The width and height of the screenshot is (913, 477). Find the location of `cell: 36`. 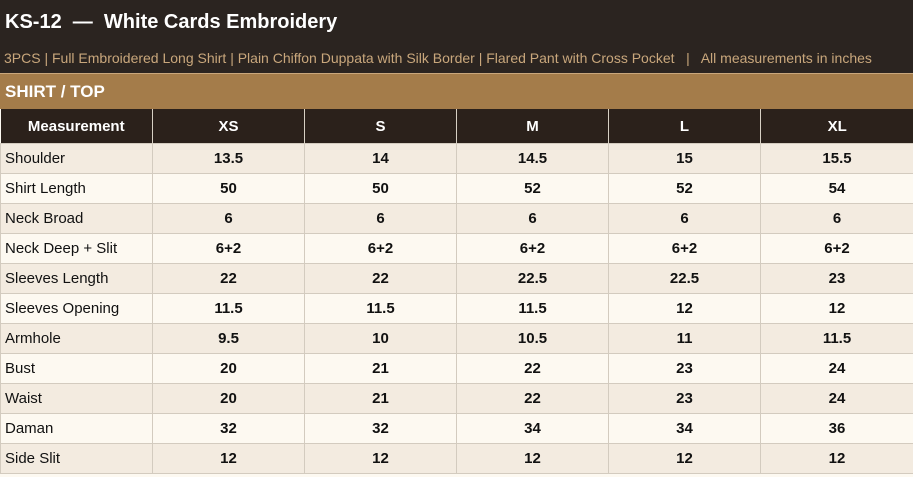

cell: 36 is located at coordinates (836, 428).